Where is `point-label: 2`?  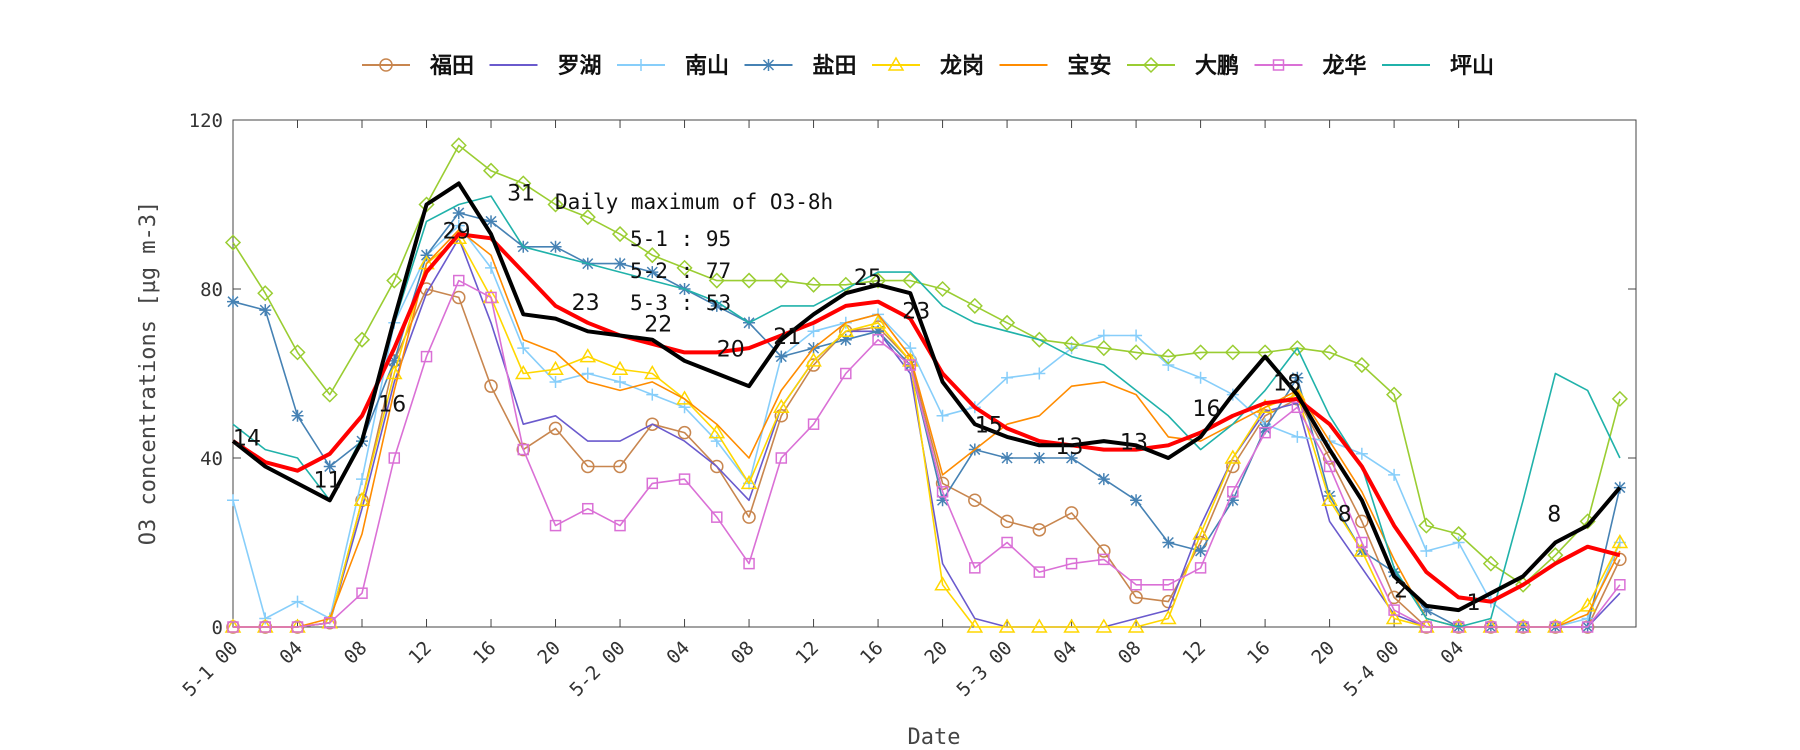
point-label: 2 is located at coordinates (1401, 590).